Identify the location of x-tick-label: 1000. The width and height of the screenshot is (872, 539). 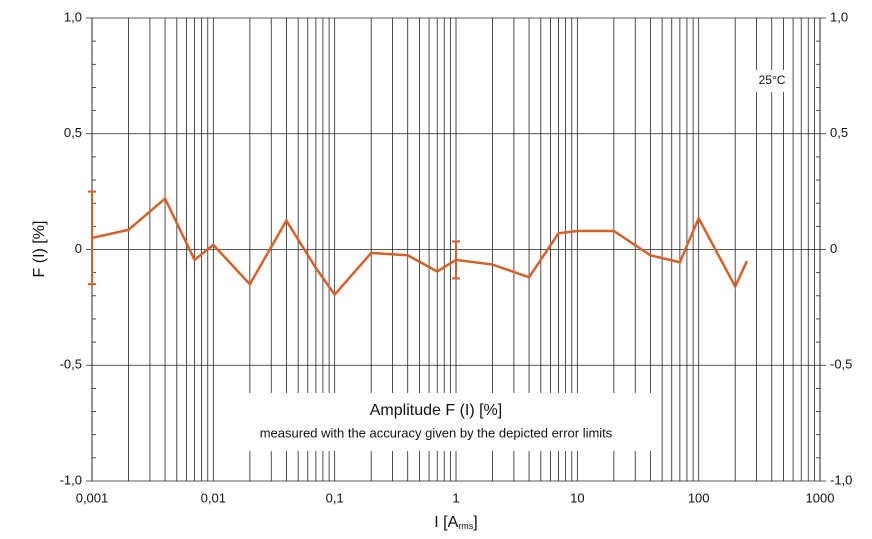
(820, 497).